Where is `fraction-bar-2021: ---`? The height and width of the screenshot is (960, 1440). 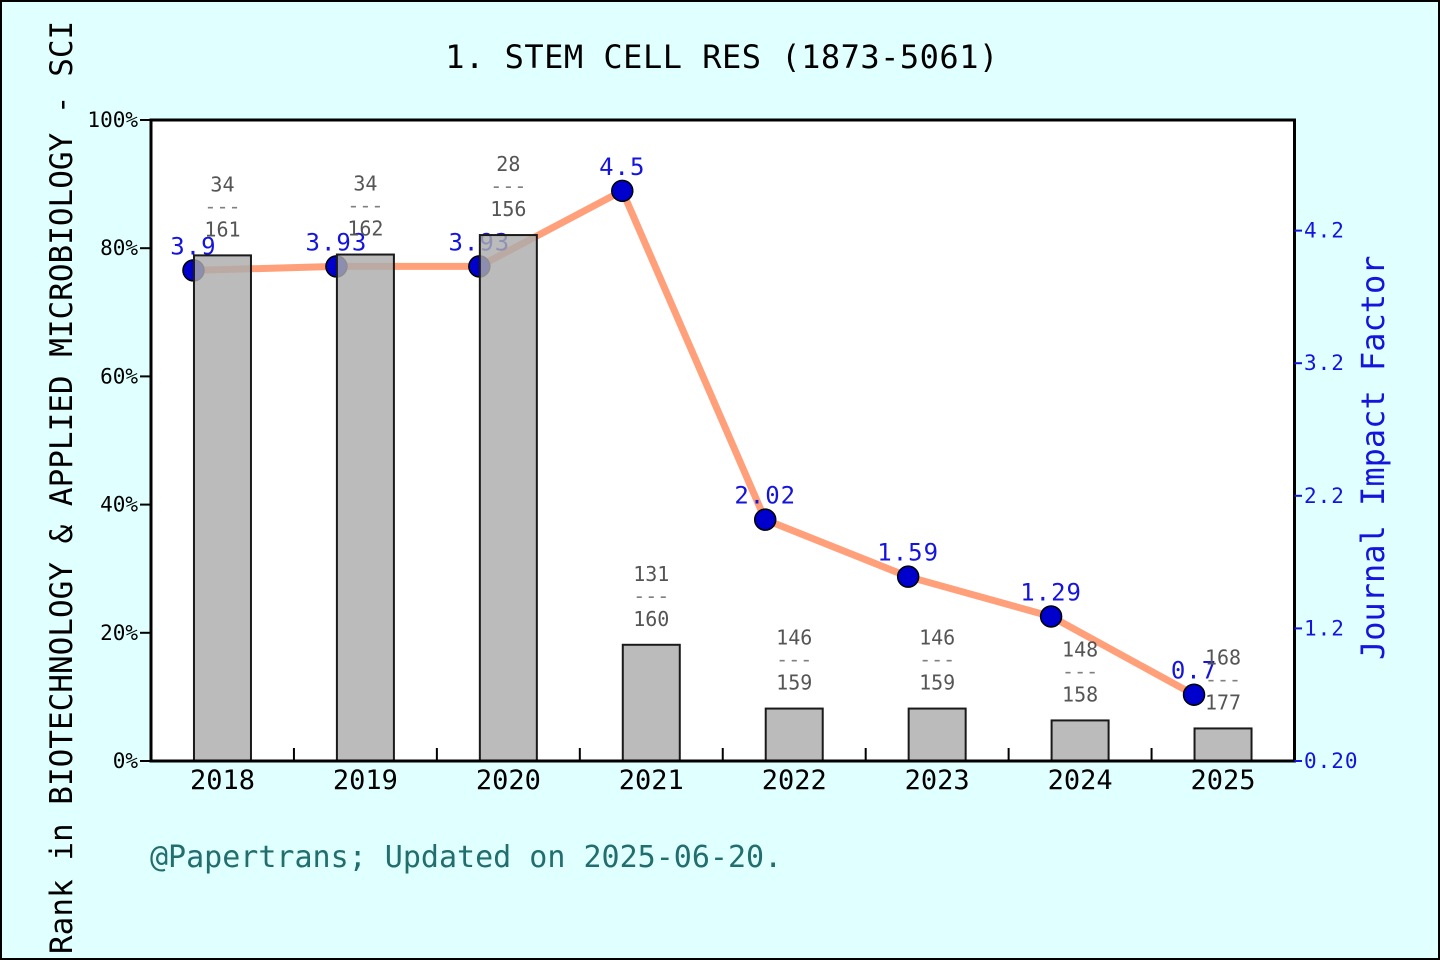
fraction-bar-2021: --- is located at coordinates (651, 596).